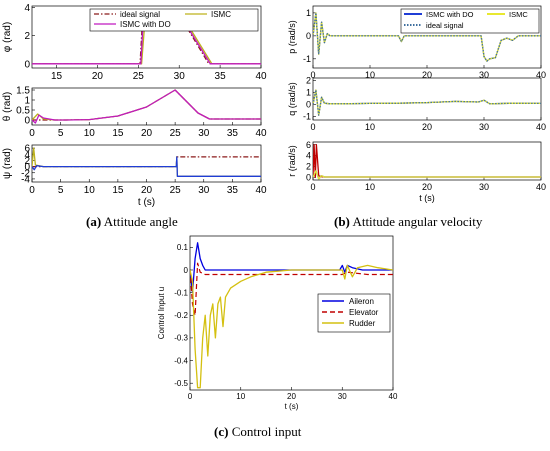  I want to click on x-tick-label-psi: 35, so click(233, 190).